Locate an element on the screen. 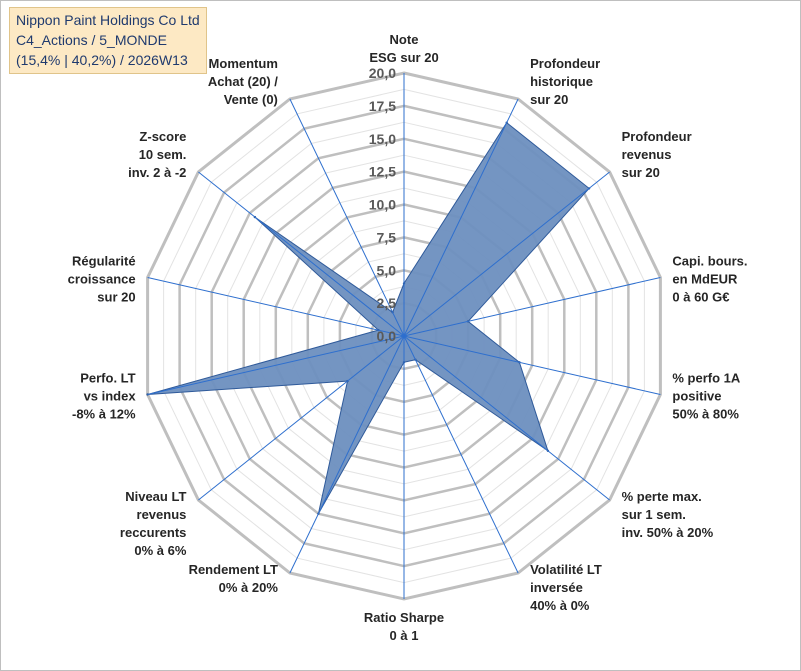 This screenshot has height=671, width=801. chart-title-universe: C4_Actions / 5_MONDE is located at coordinates (91, 40).